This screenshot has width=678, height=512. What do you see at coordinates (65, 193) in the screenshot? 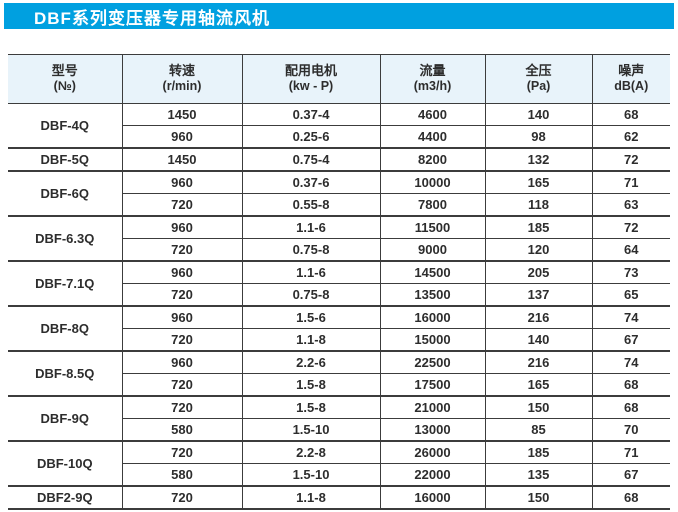
I see `model-cell: DBF-6Q` at bounding box center [65, 193].